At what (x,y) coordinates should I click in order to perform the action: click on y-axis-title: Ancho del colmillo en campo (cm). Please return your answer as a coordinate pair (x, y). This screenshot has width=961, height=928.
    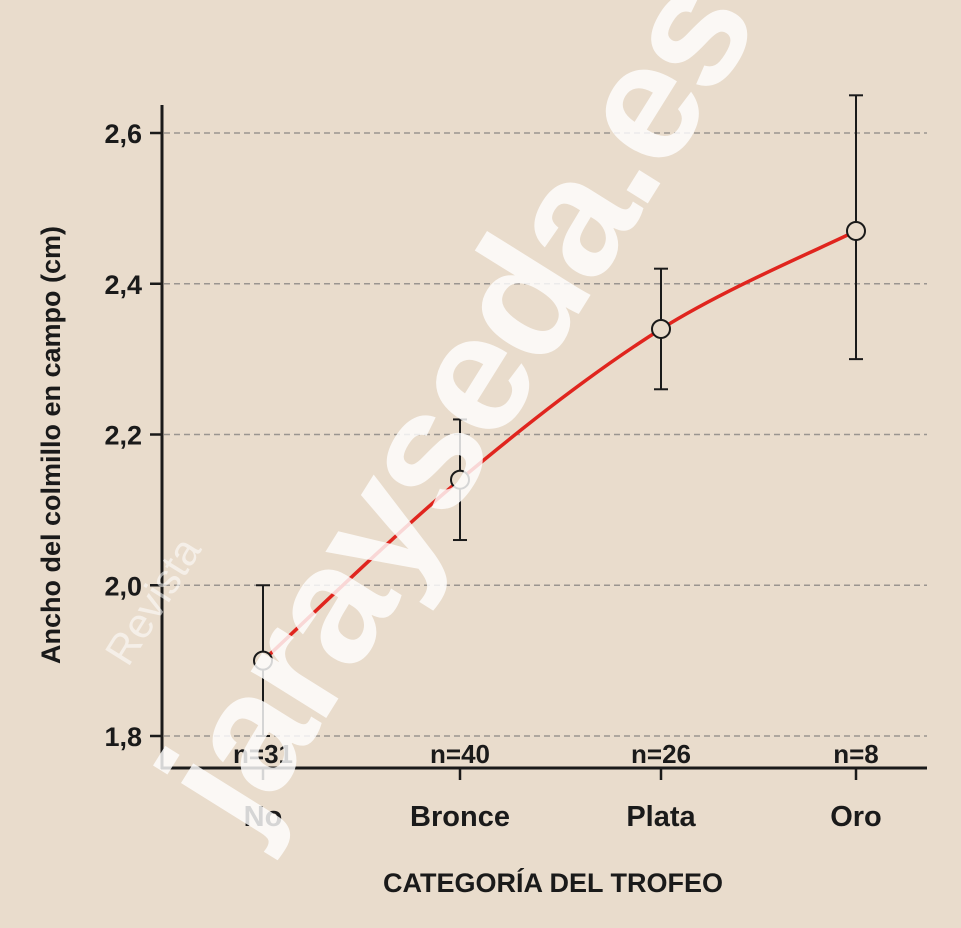
    Looking at the image, I should click on (51, 445).